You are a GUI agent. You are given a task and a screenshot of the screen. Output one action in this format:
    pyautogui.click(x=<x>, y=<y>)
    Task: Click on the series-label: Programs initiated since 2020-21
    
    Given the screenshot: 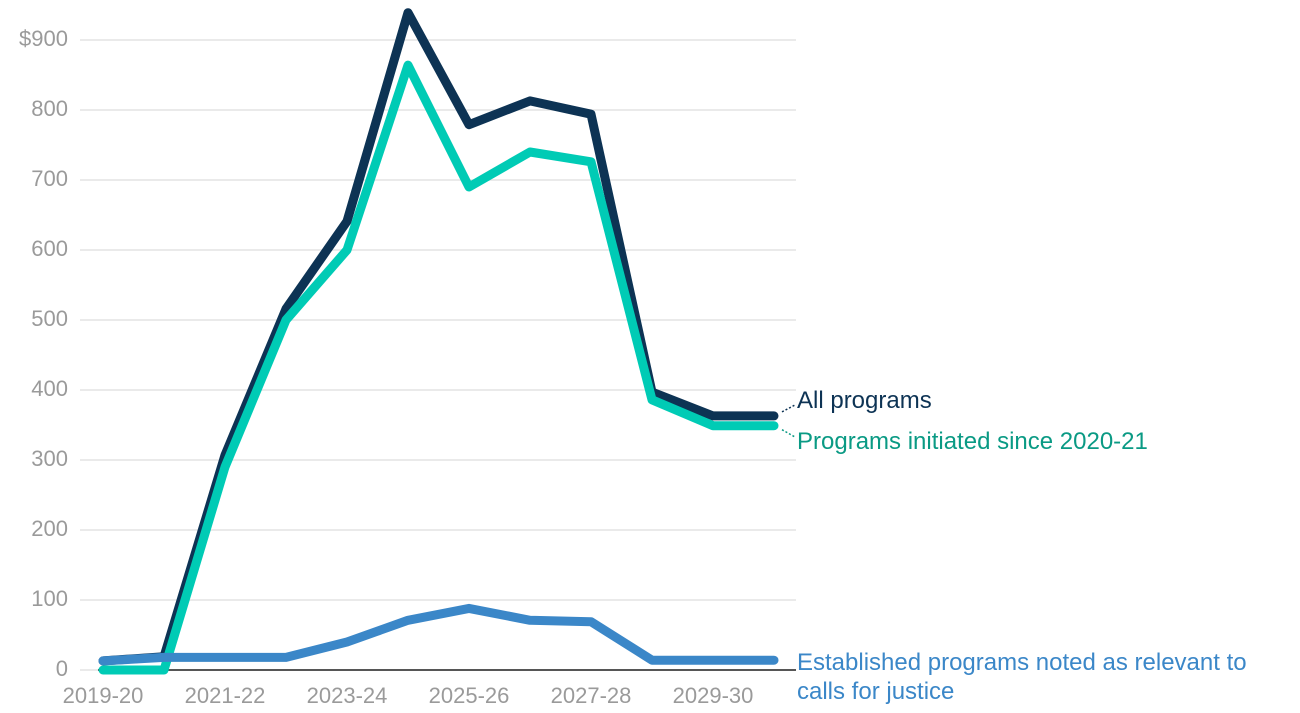 What is the action you would take?
    pyautogui.click(x=972, y=441)
    